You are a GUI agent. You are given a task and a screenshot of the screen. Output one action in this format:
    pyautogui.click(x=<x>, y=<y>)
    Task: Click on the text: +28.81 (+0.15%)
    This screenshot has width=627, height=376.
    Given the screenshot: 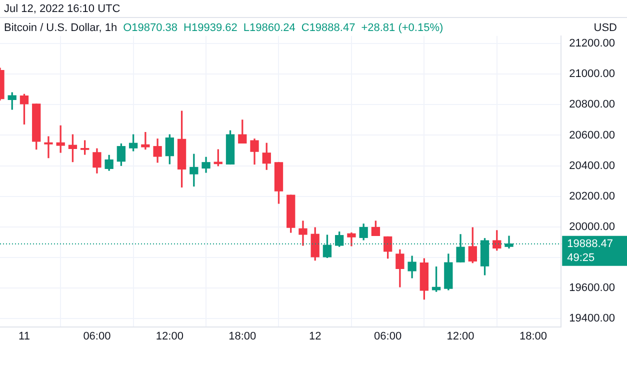 What is the action you would take?
    pyautogui.click(x=402, y=28)
    